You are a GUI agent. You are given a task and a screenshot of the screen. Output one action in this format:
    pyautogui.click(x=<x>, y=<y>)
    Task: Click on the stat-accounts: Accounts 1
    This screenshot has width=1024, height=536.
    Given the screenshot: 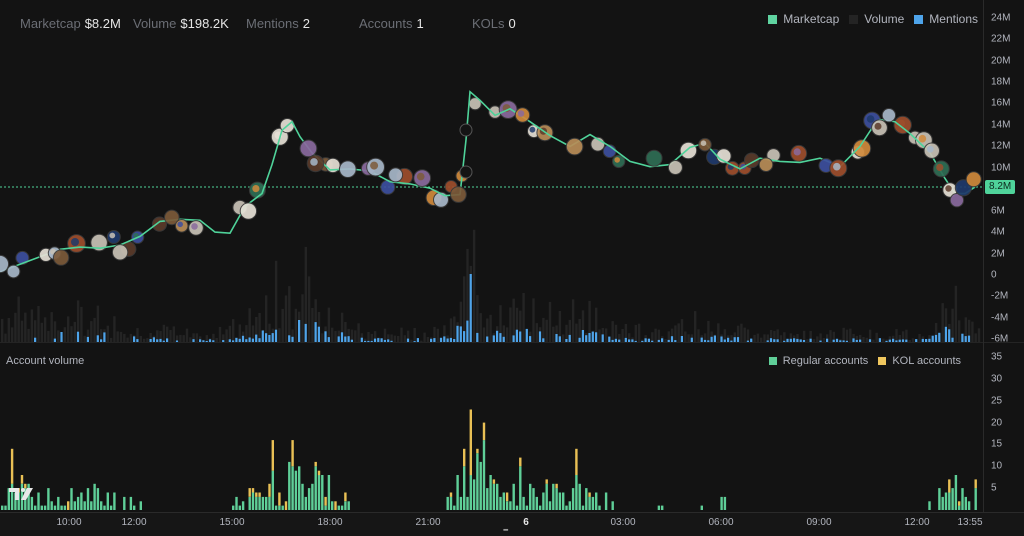 What is the action you would take?
    pyautogui.click(x=391, y=23)
    